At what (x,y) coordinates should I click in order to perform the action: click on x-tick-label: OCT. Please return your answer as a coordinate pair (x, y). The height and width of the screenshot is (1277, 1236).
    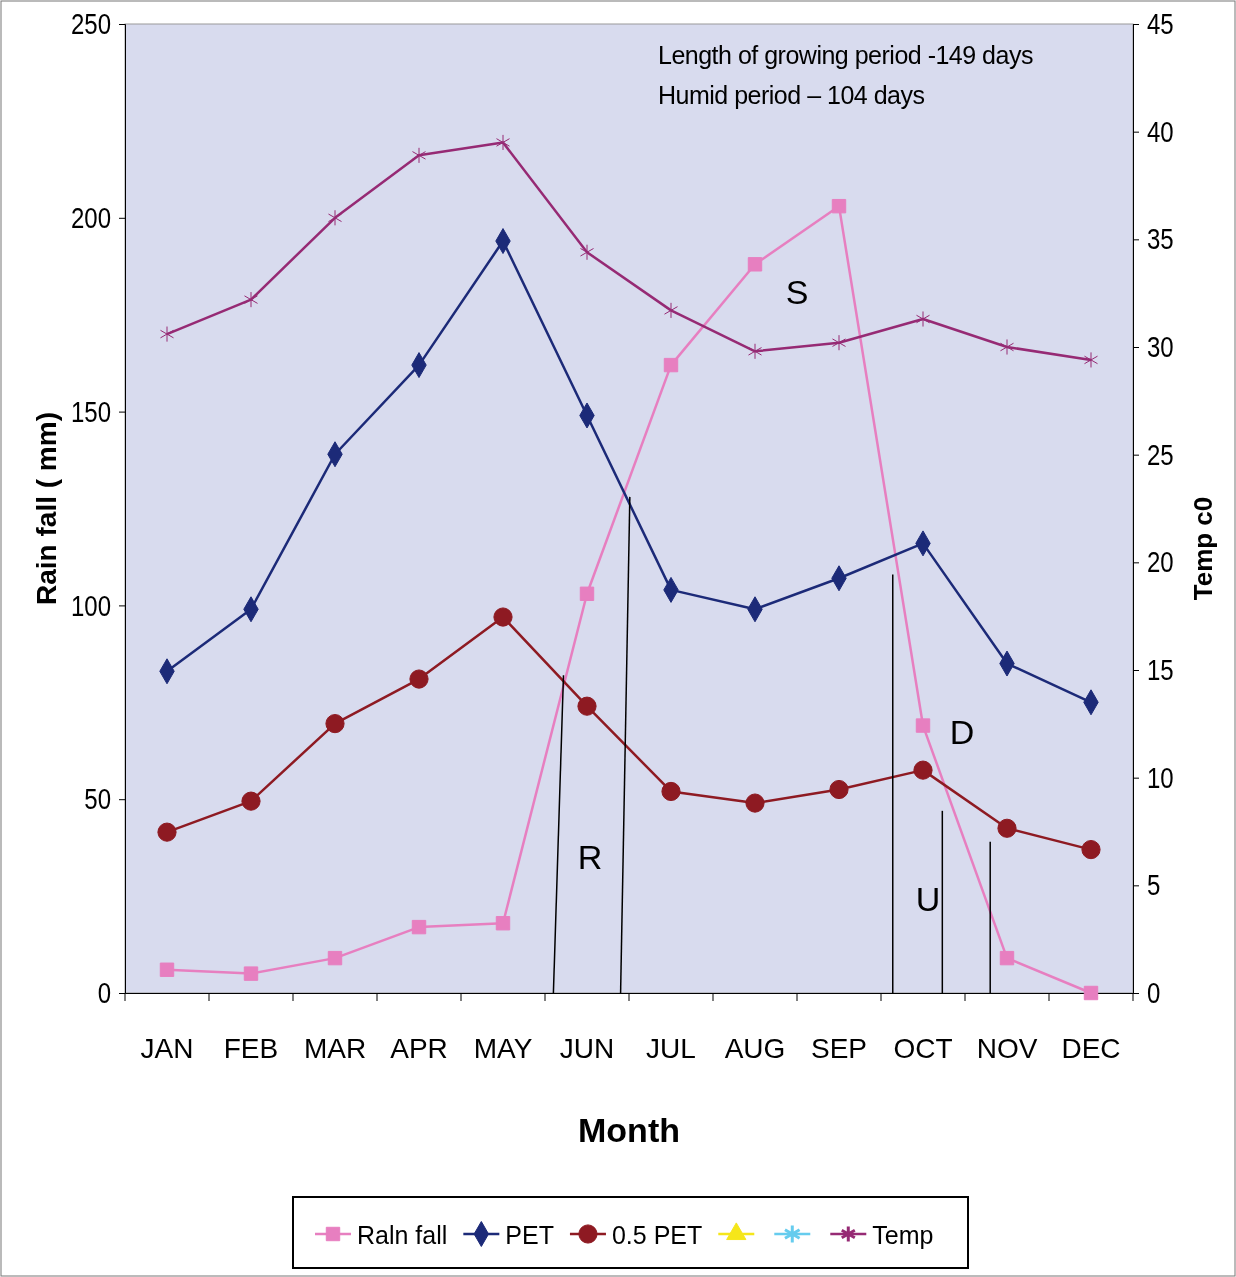
    Looking at the image, I should click on (923, 1048).